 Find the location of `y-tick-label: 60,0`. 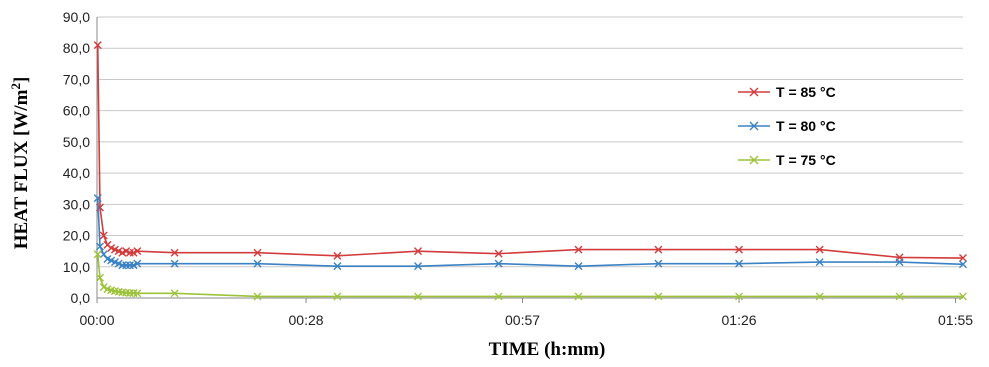

y-tick-label: 60,0 is located at coordinates (76, 111).